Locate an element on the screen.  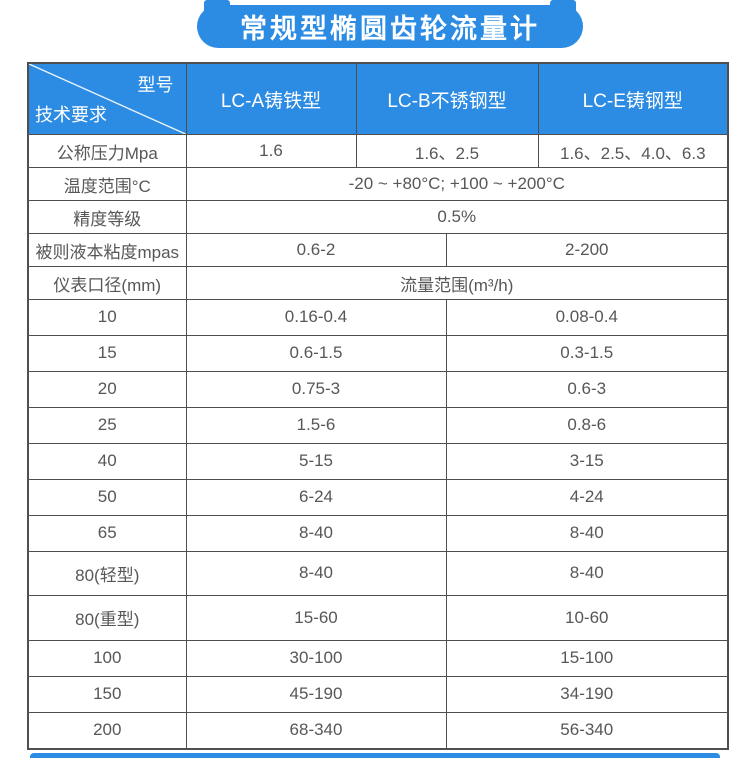
pressure-row: 公称压力Mpa 1.6 1.6、2.5 1.6、2.5、4.0、6.3 is located at coordinates (378, 151).